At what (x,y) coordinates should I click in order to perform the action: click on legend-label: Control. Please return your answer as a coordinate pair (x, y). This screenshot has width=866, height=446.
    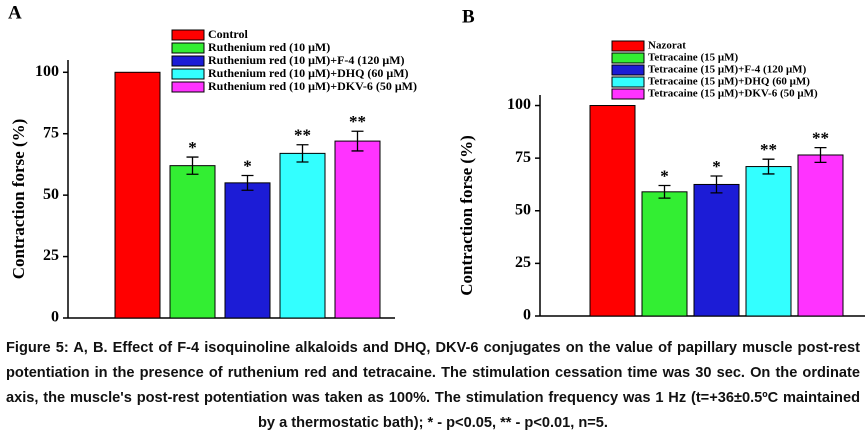
    Looking at the image, I should click on (228, 34).